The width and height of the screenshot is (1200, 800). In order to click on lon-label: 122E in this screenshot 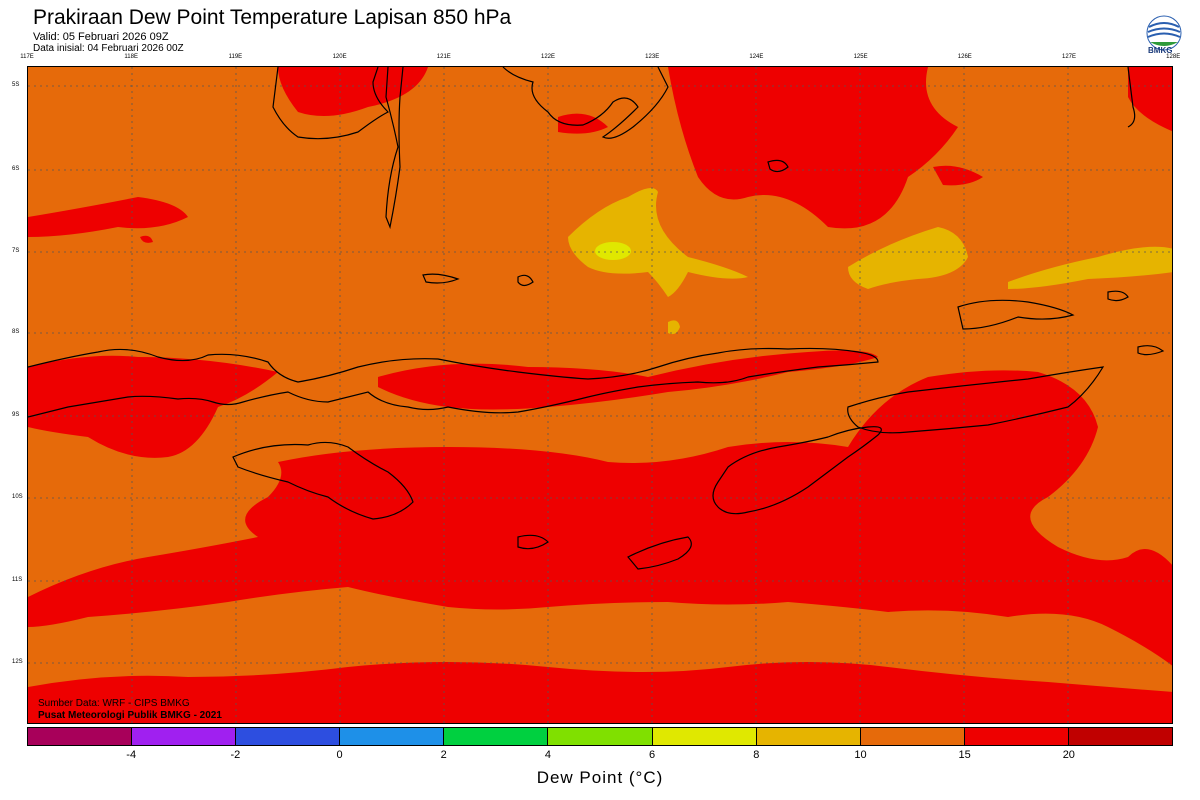, I will do `click(548, 57)`.